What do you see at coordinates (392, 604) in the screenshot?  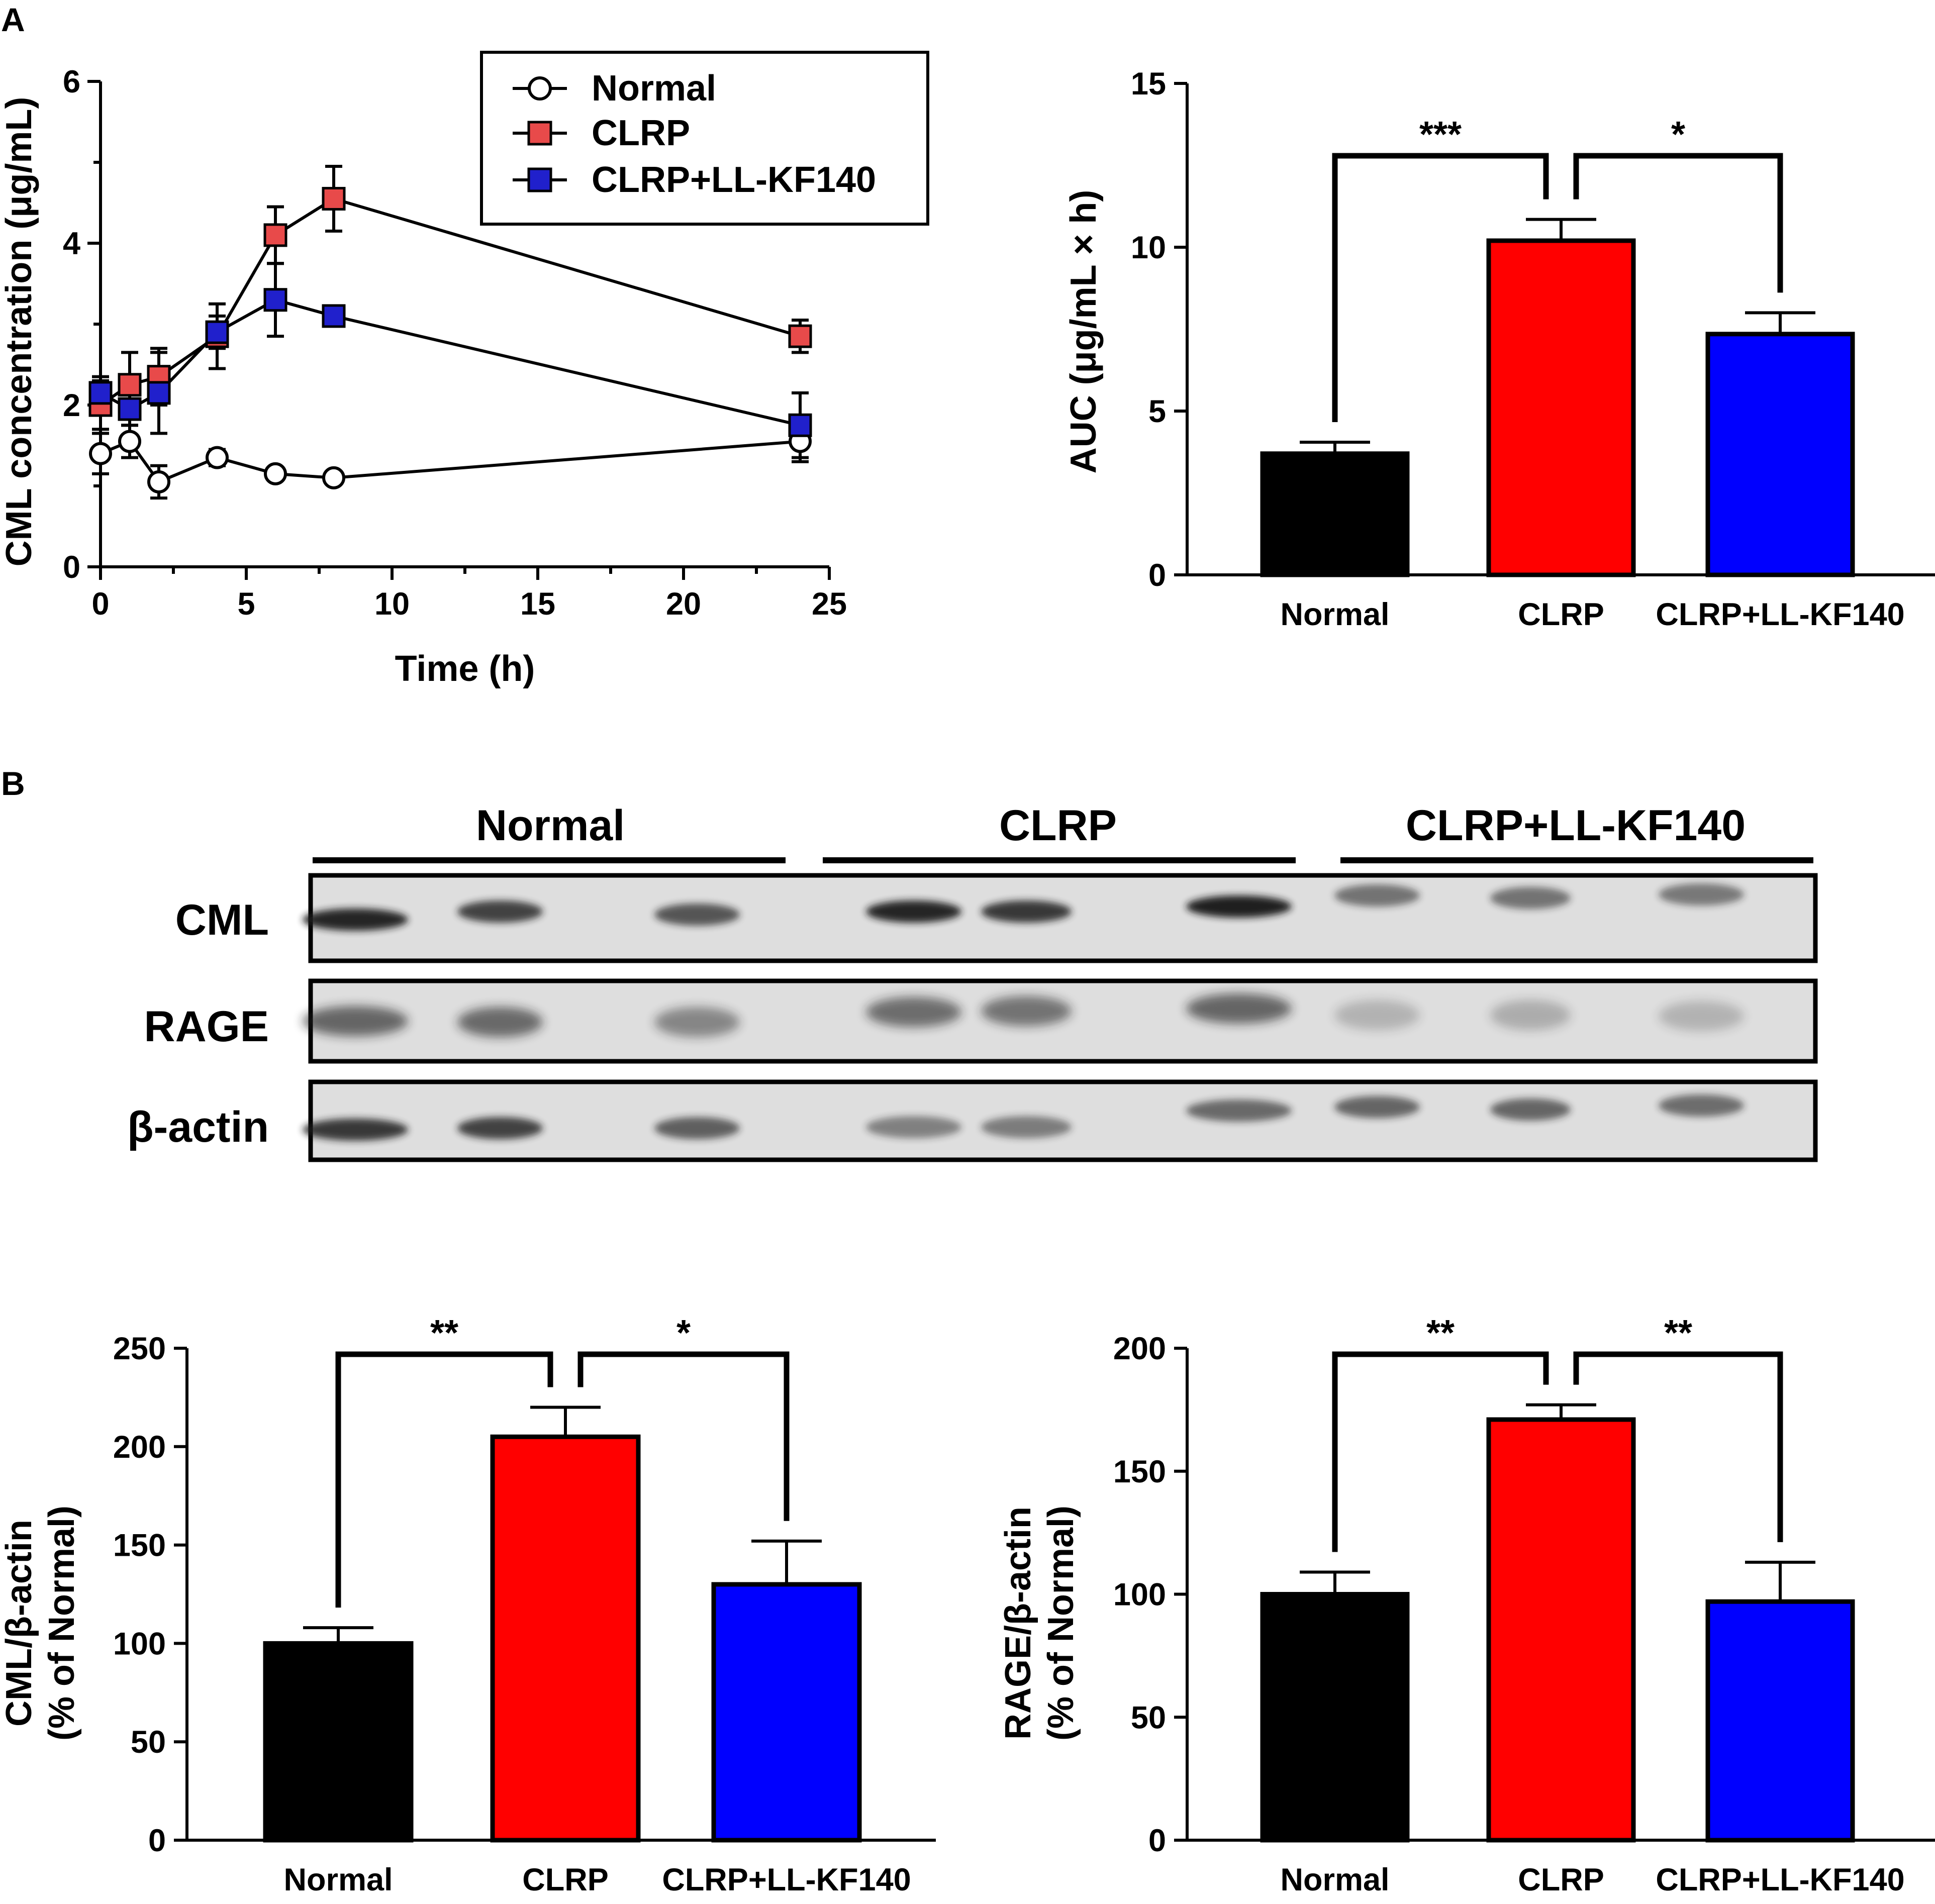 I see `x-tick-label: 10` at bounding box center [392, 604].